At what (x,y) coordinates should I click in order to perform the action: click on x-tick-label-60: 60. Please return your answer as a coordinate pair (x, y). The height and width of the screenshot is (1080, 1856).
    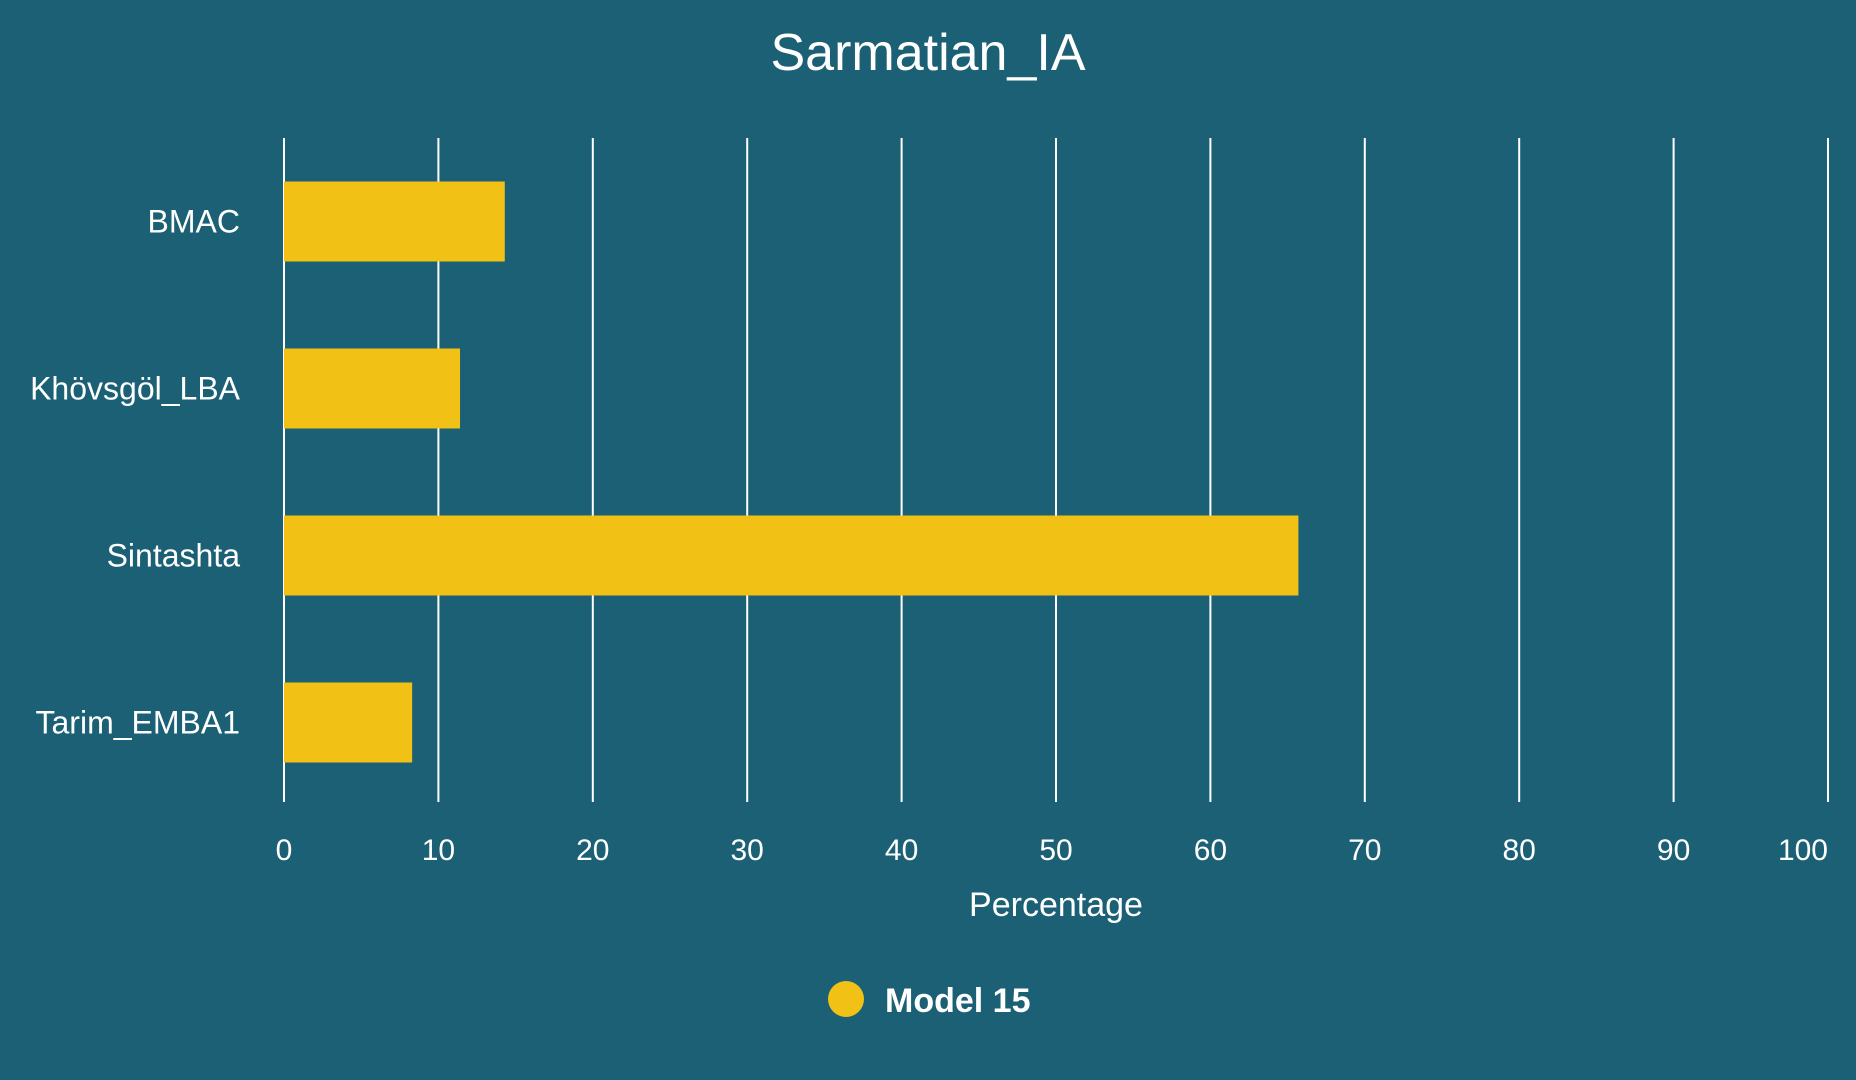
    Looking at the image, I should click on (1210, 850).